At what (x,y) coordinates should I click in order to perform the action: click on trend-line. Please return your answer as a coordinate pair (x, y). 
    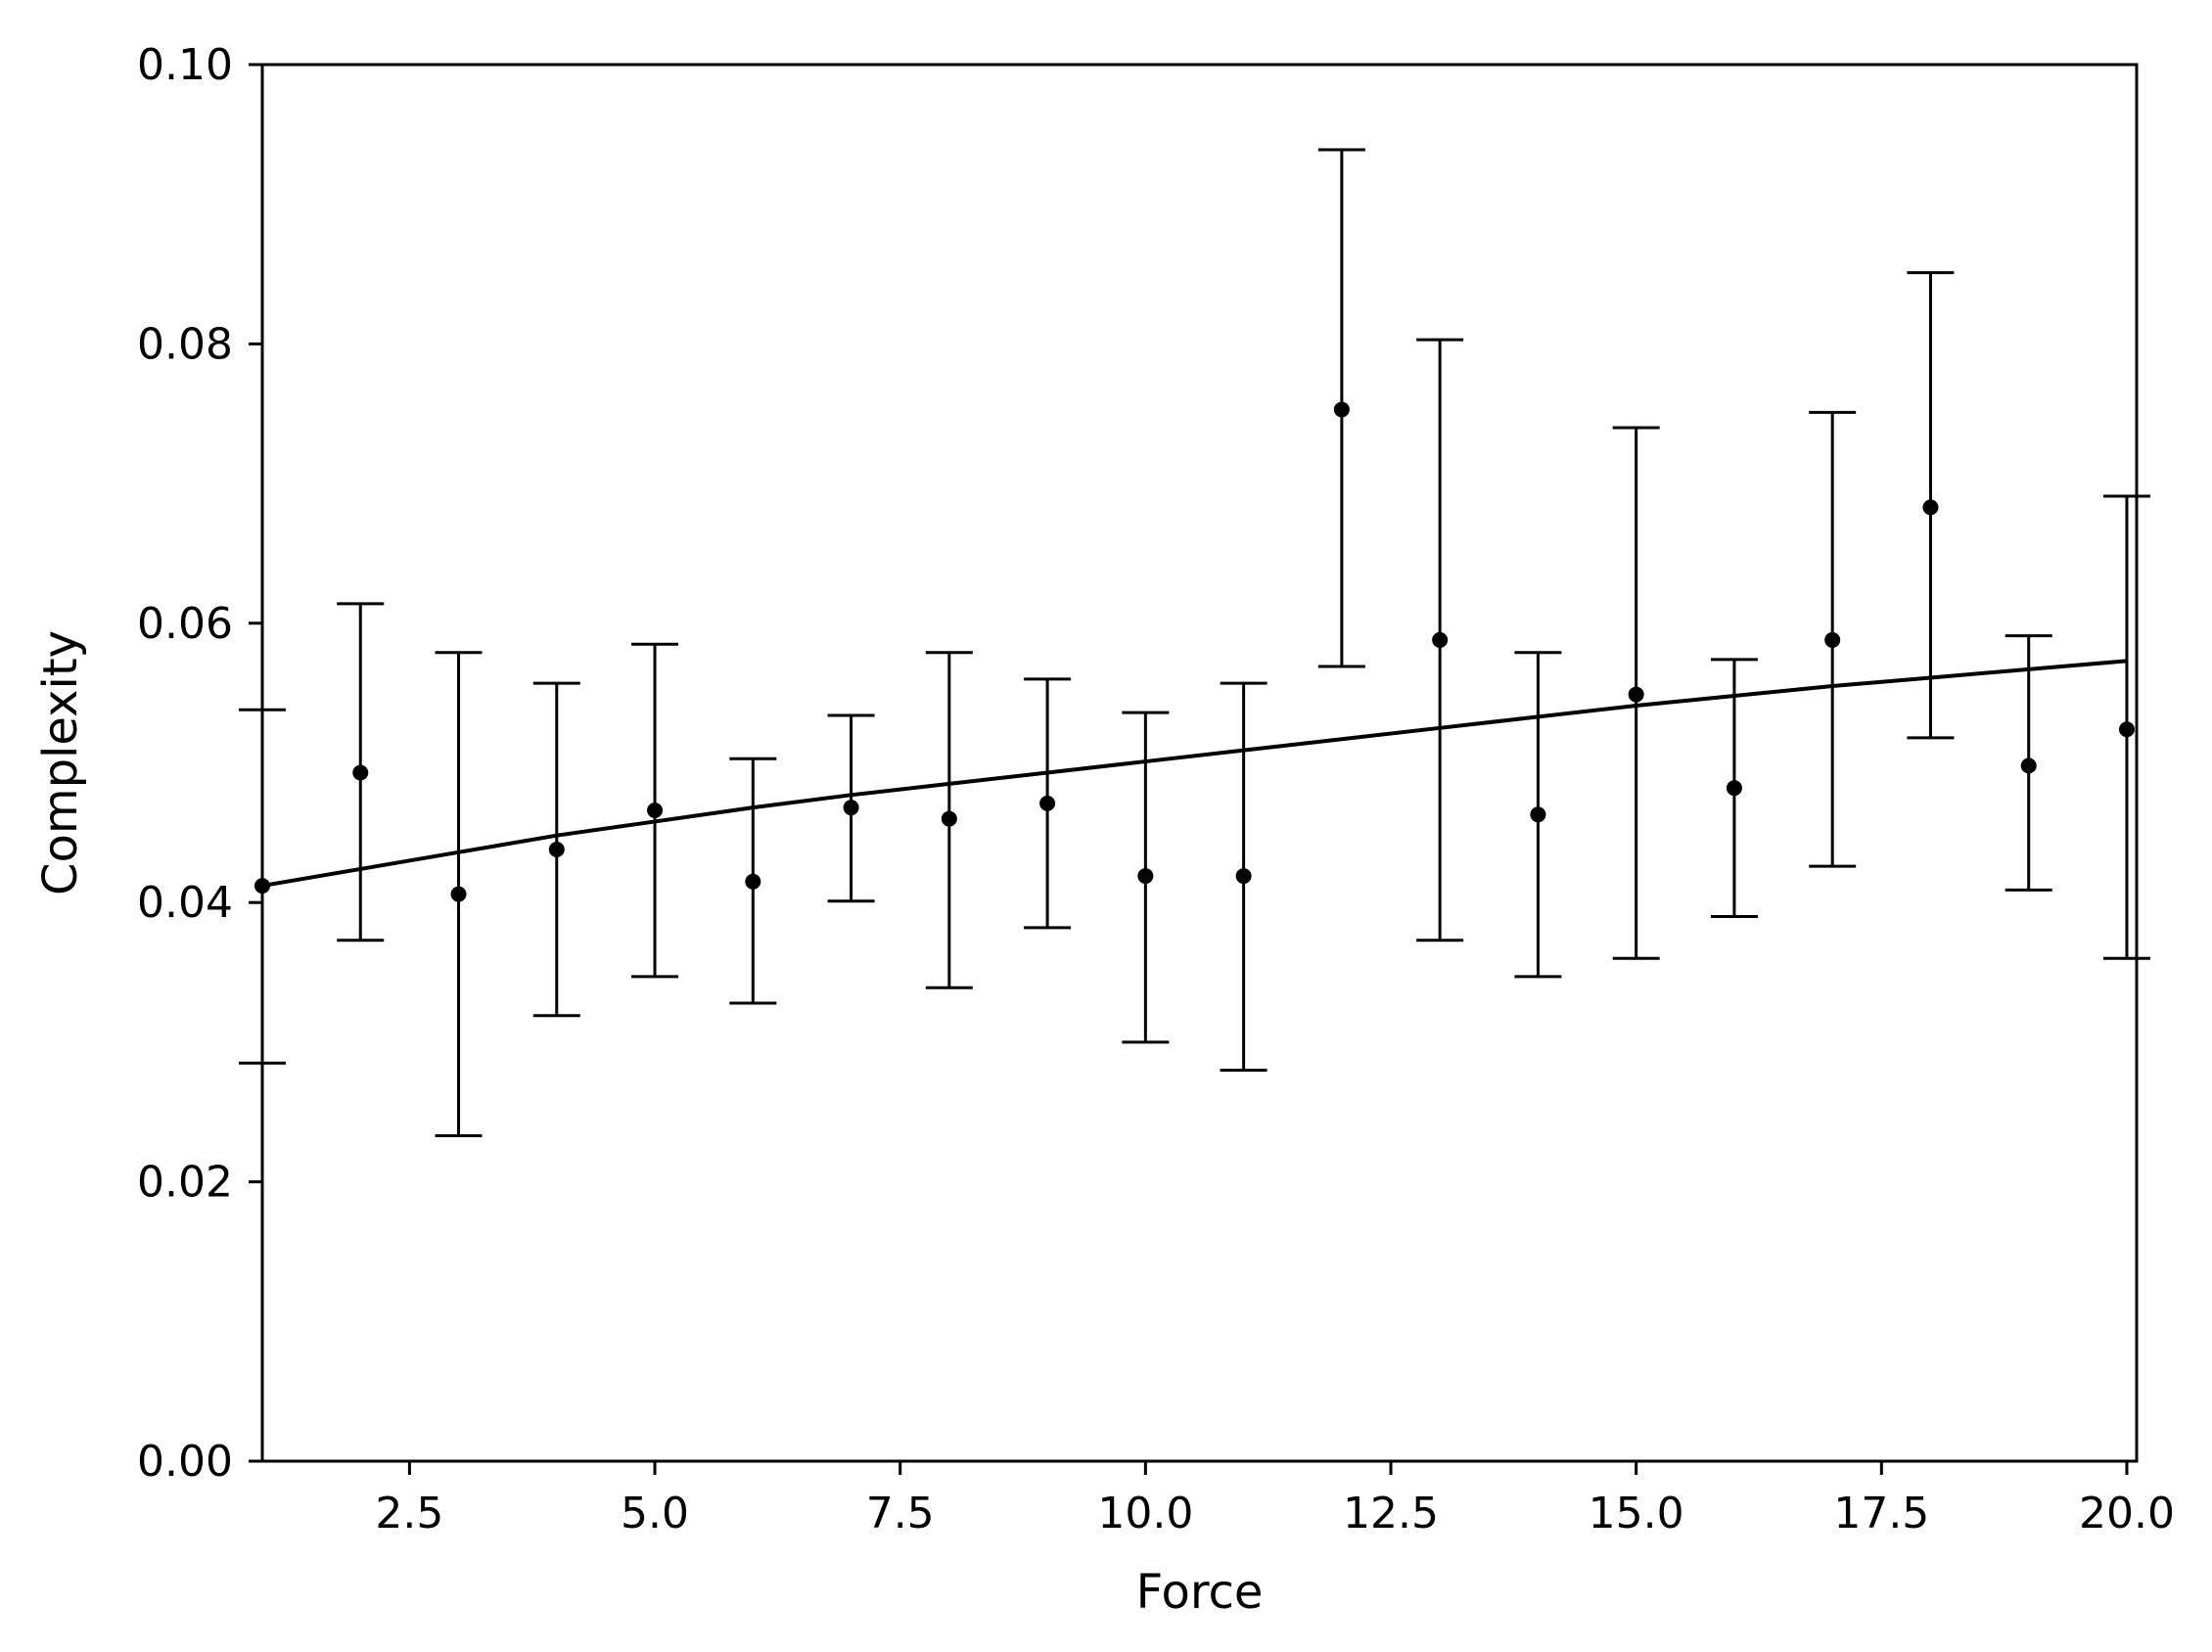
    Looking at the image, I should click on (1194, 774).